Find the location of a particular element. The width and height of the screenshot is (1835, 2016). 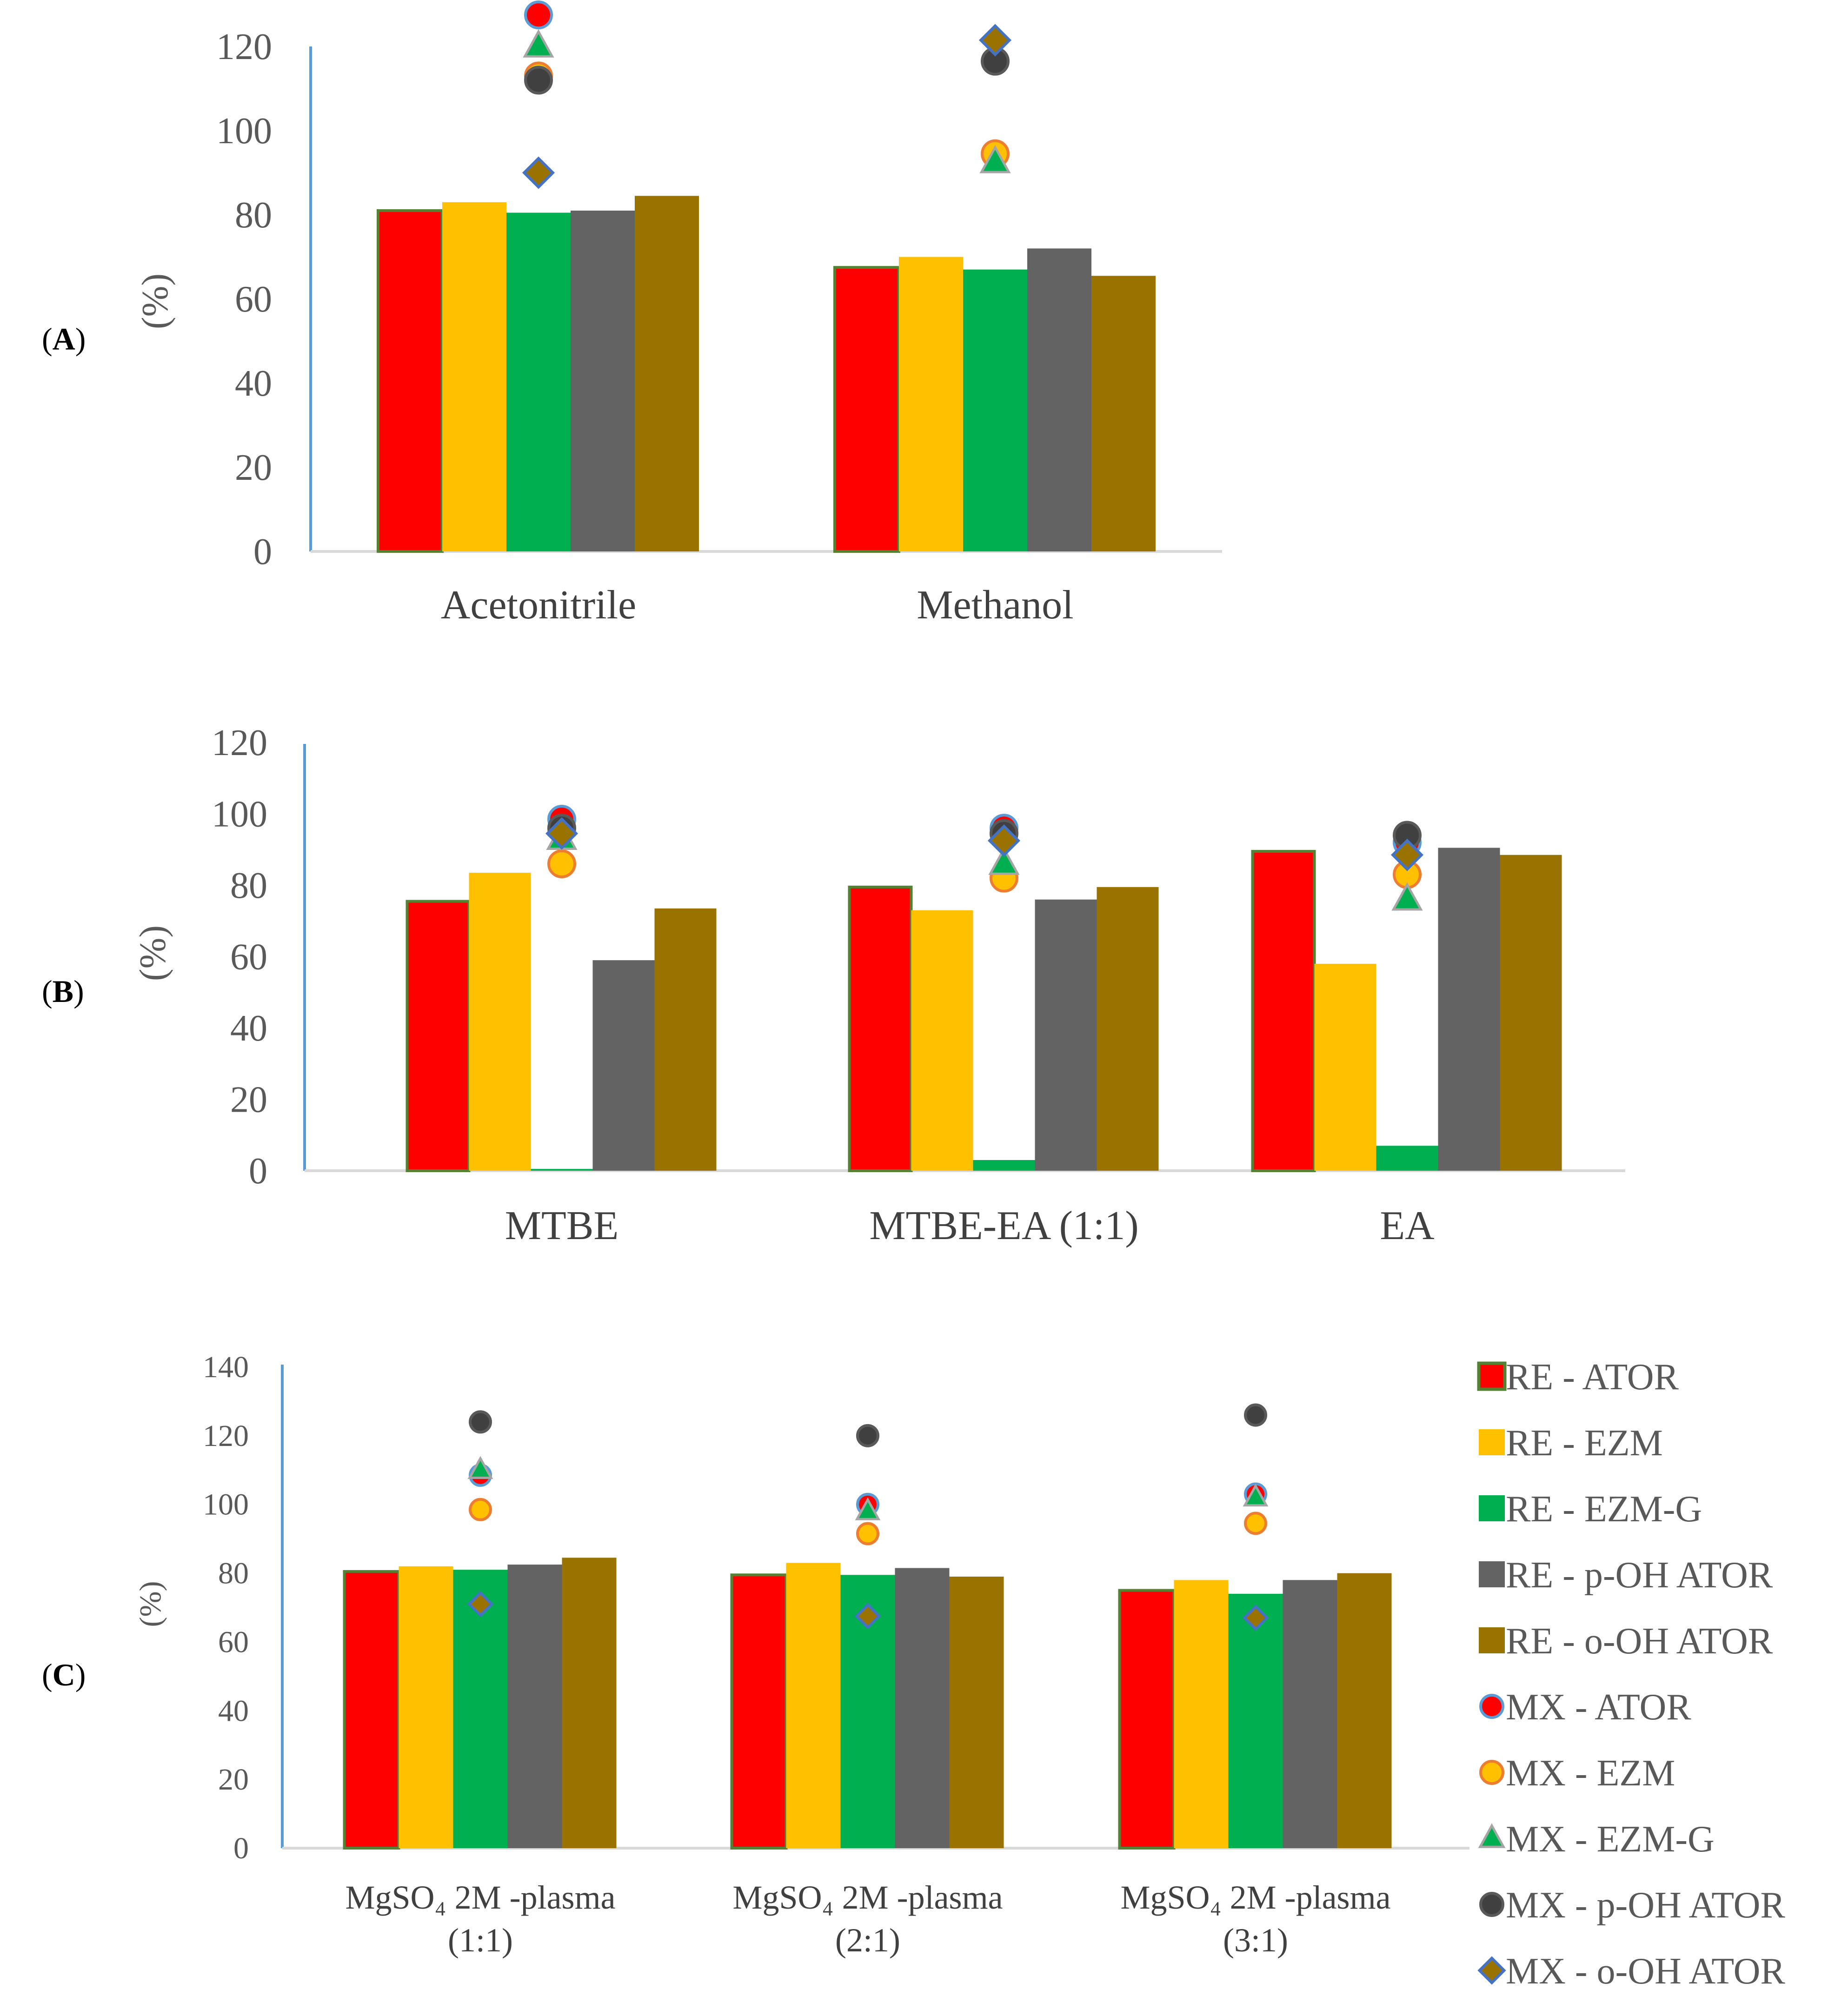

legend-item-re-o-oh-ator: RE - o-OH ATOR is located at coordinates (1626, 1641).